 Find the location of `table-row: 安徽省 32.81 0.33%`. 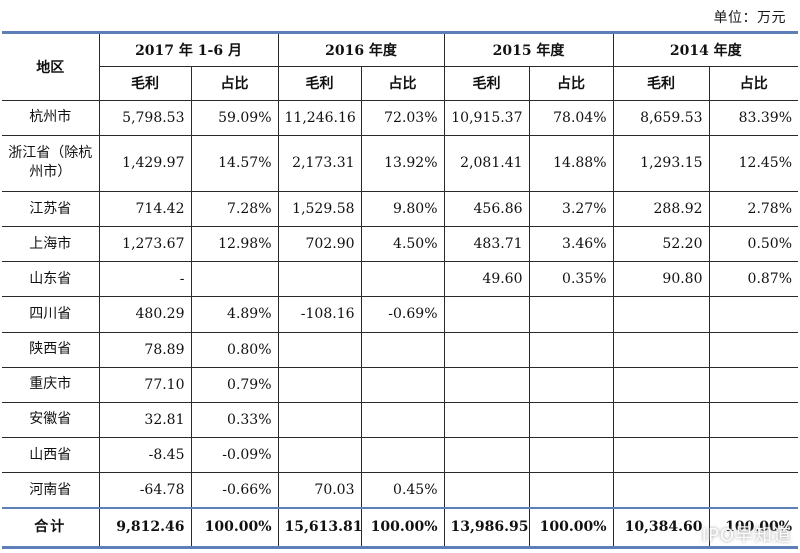

table-row: 安徽省 32.81 0.33% is located at coordinates (400, 420).